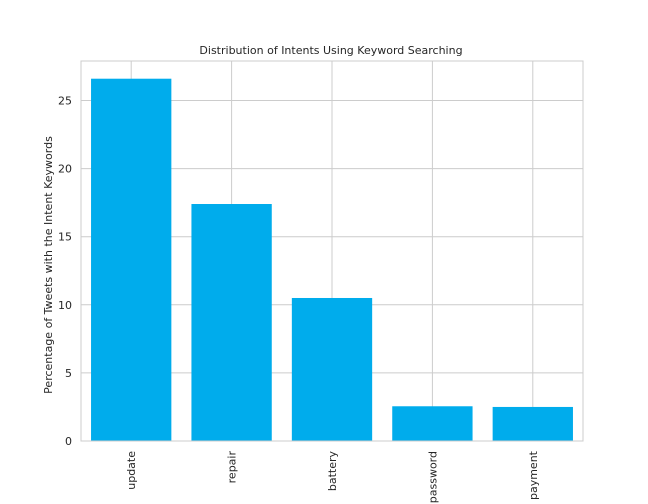  Describe the element at coordinates (65, 100) in the screenshot. I see `y-tick-label: 25` at that location.